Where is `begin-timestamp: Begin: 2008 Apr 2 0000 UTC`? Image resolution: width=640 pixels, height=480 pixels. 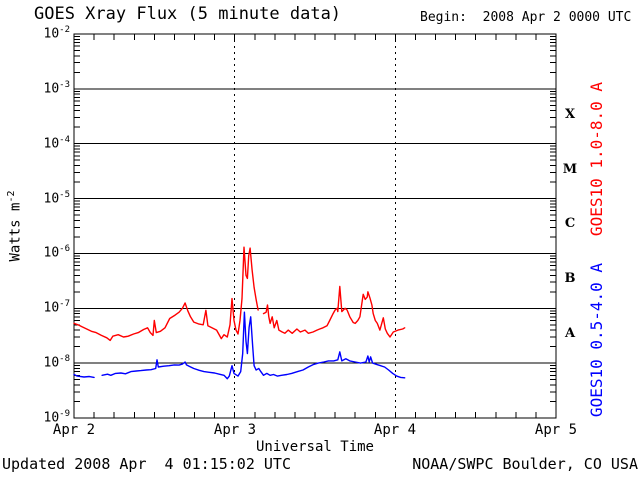
begin-timestamp: Begin: 2008 Apr 2 0000 UTC is located at coordinates (526, 17).